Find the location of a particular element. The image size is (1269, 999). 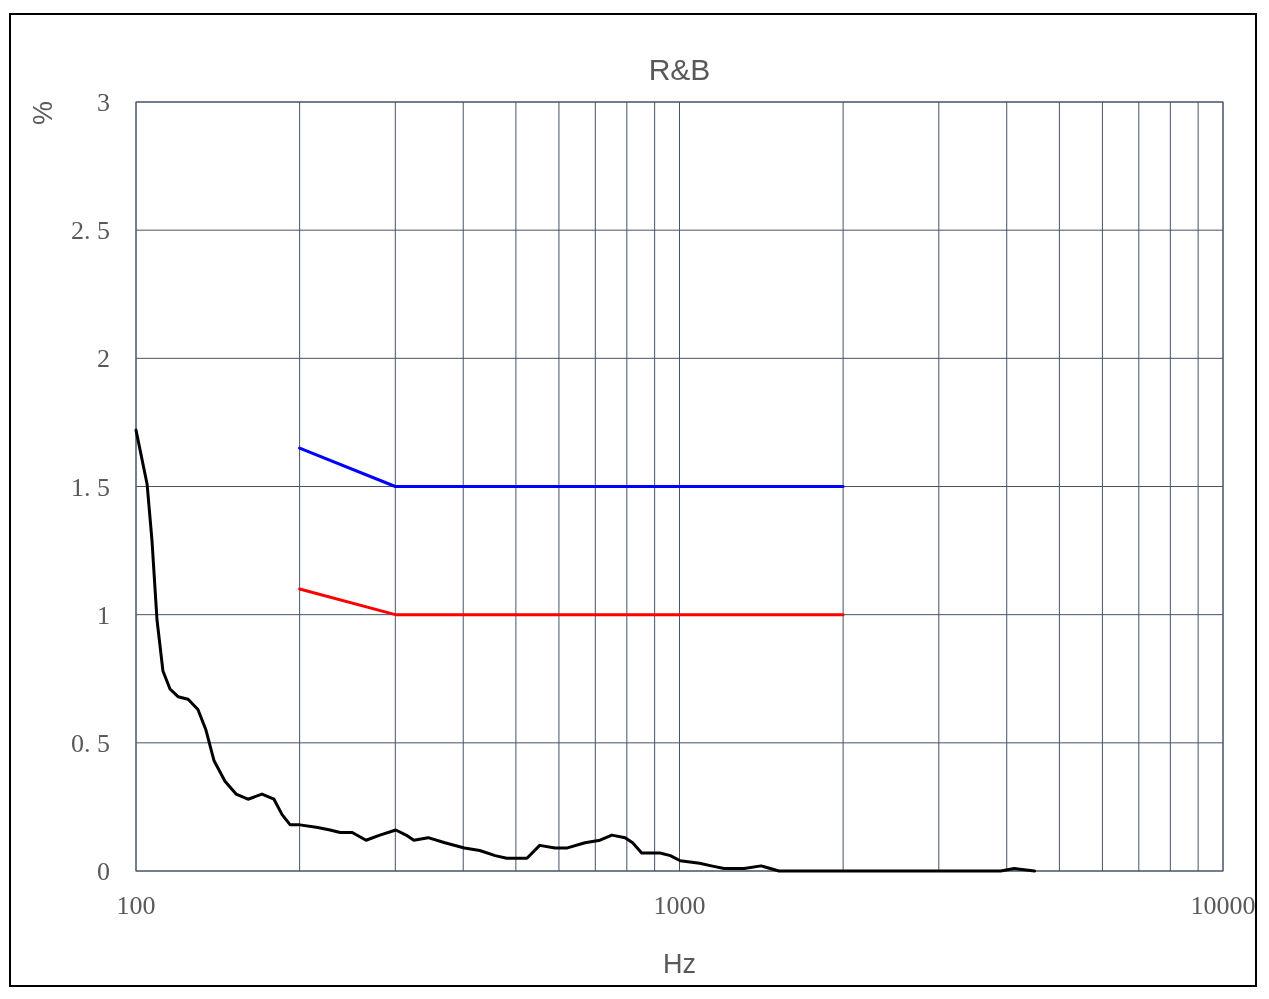

y-tick-label: 3 is located at coordinates (103, 102).